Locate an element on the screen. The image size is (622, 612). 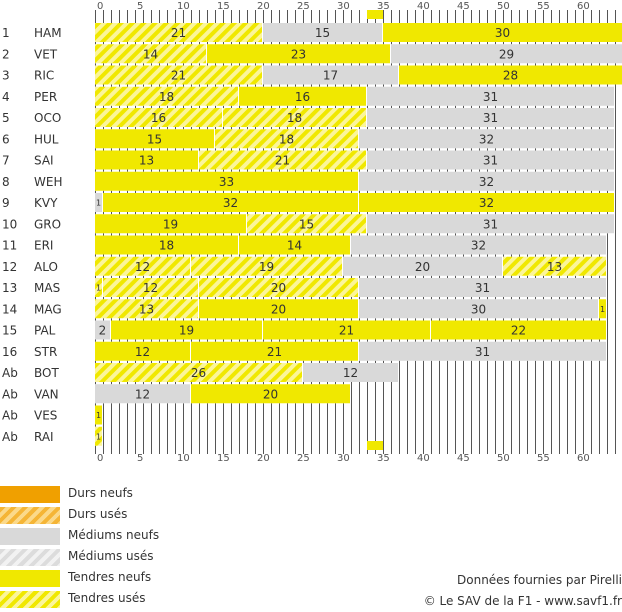
driver-position: 6 is located at coordinates (6, 139).